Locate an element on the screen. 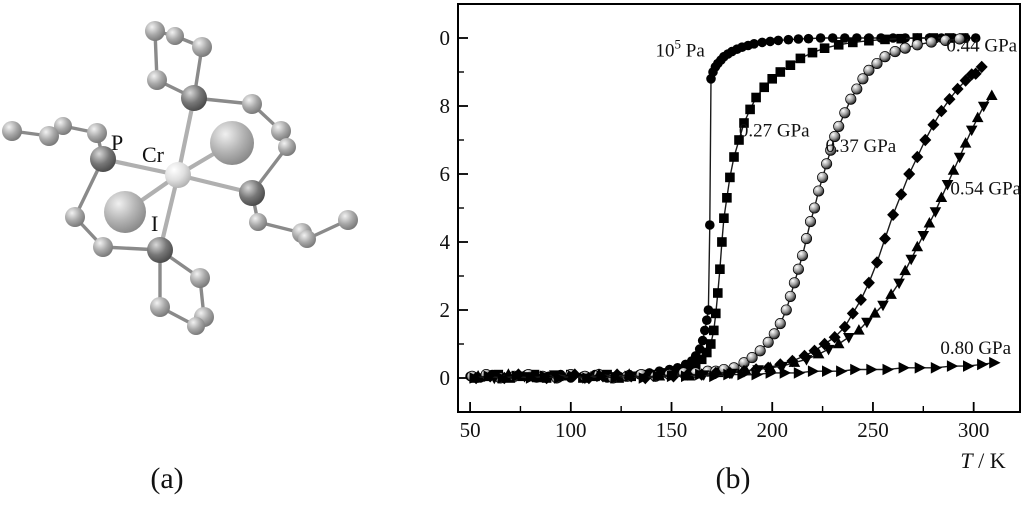  curve-label: 0.44 GPa is located at coordinates (981, 46).